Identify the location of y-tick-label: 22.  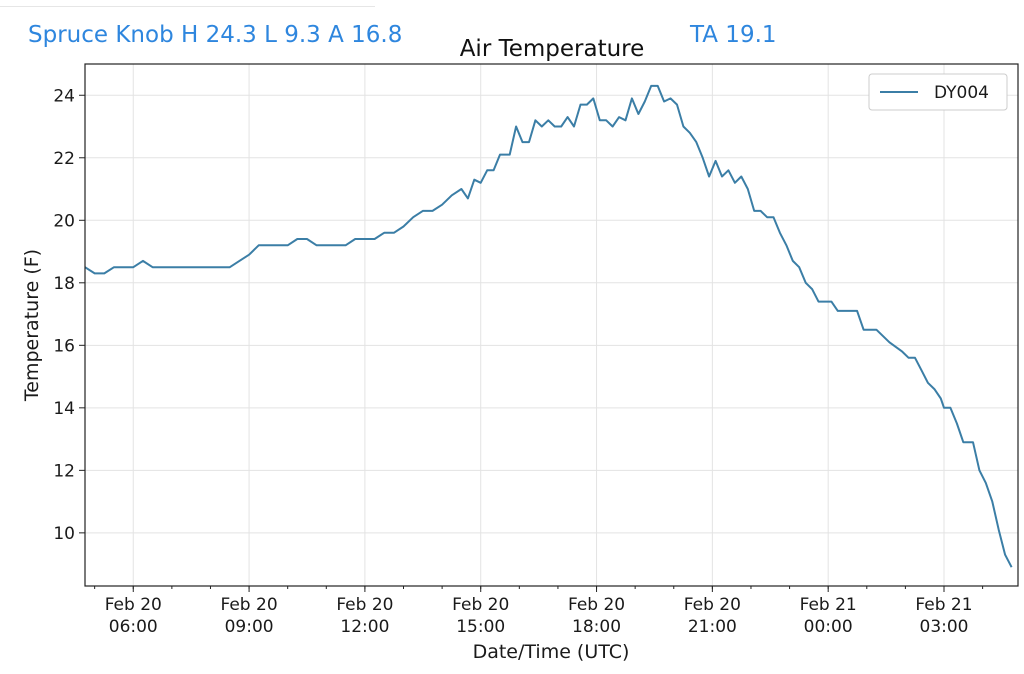
(64, 159).